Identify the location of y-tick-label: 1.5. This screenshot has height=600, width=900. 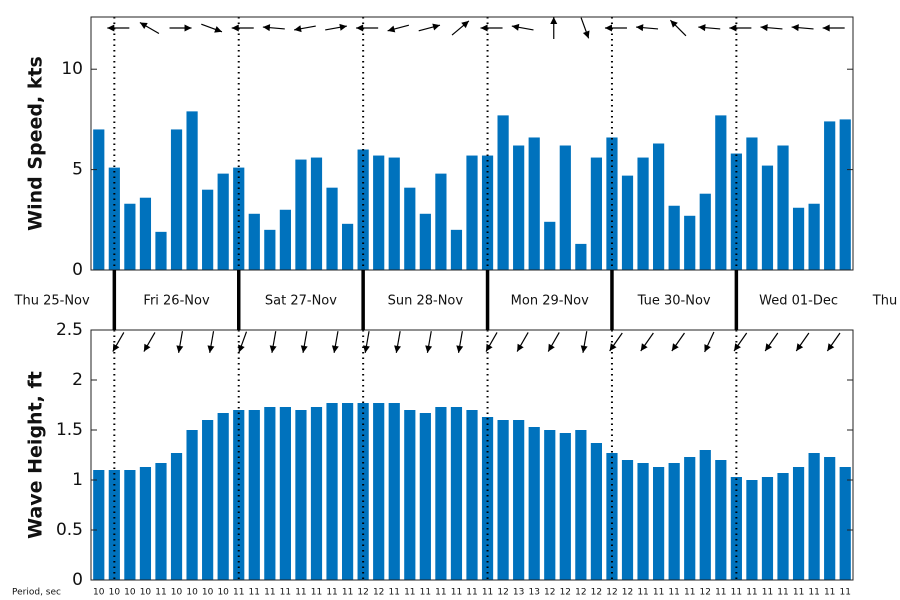
(69, 430).